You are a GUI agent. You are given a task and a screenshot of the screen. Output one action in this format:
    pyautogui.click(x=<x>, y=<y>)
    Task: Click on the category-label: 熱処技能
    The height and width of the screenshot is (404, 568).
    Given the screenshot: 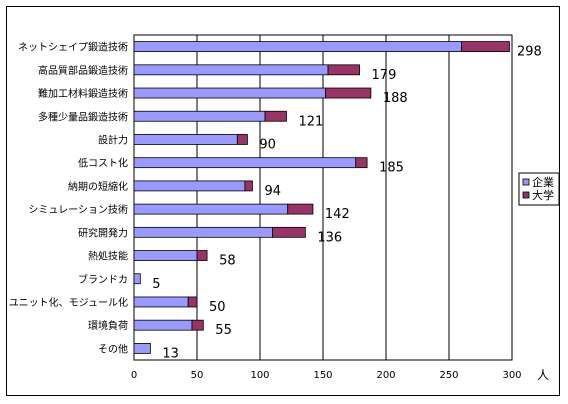 What is the action you would take?
    pyautogui.click(x=108, y=256)
    